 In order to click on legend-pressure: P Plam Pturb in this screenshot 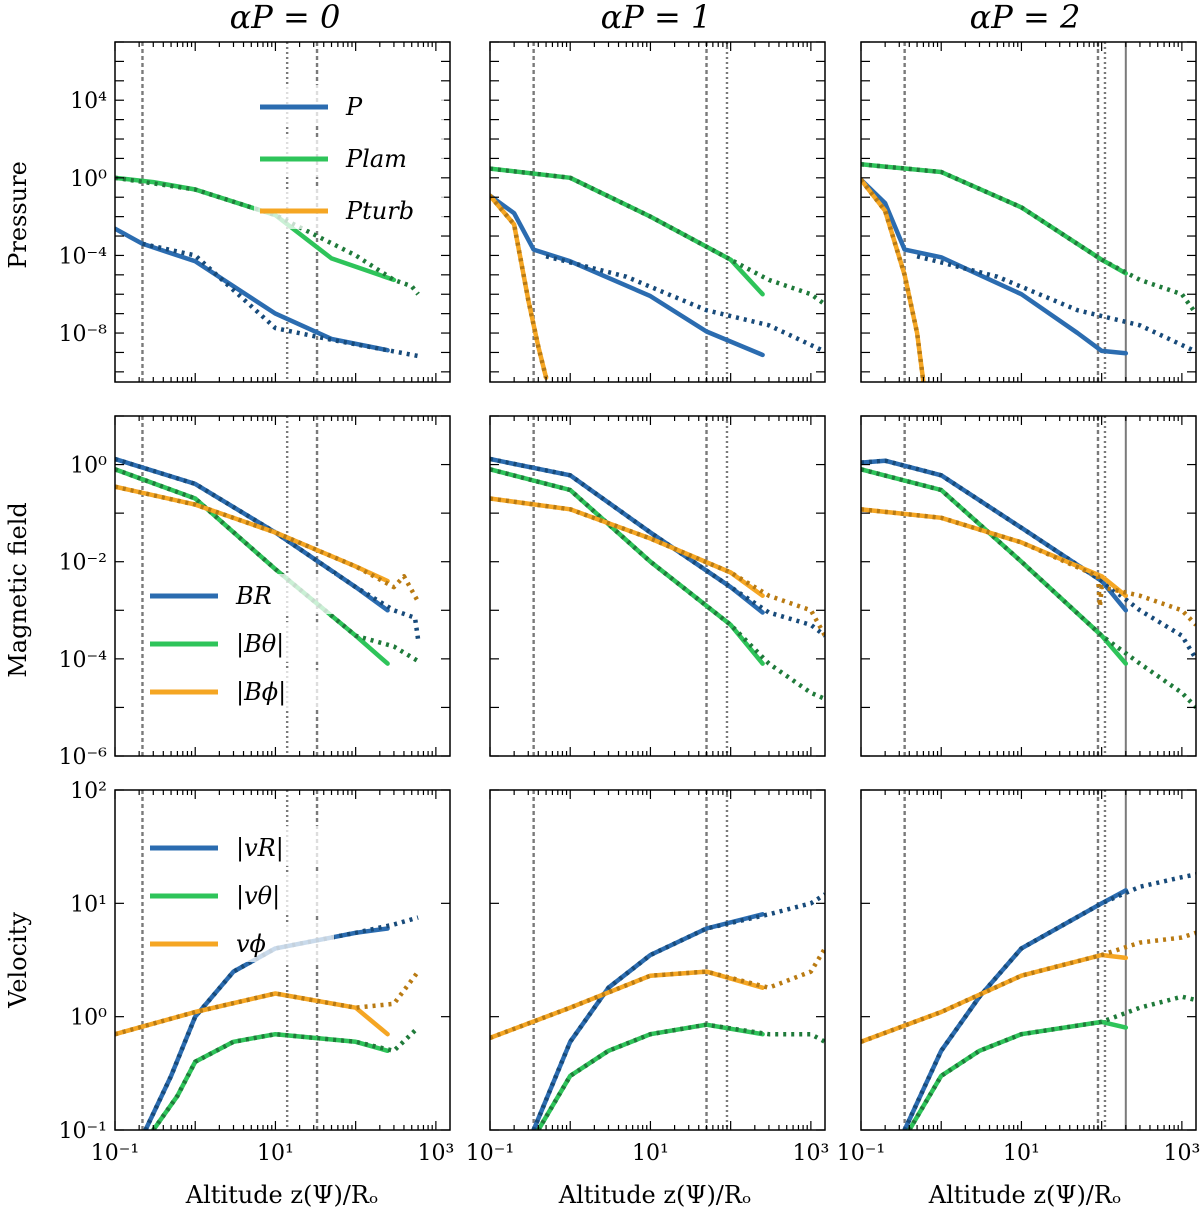, I will do `click(349, 157)`.